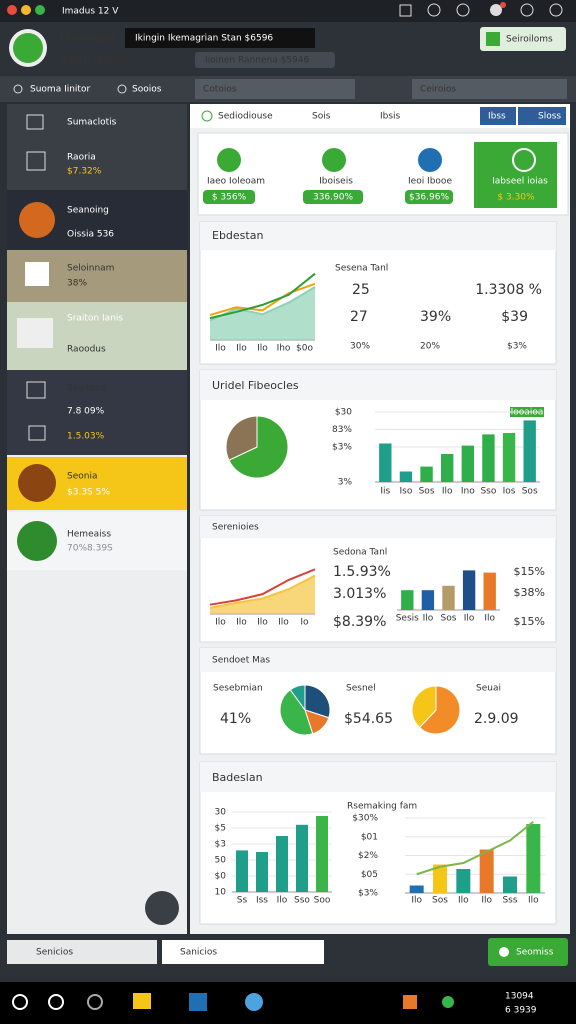 Image resolution: width=576 pixels, height=1024 pixels. Describe the element at coordinates (60, 90) in the screenshot. I see `toolbar-left: Suoma Iinitor` at that location.